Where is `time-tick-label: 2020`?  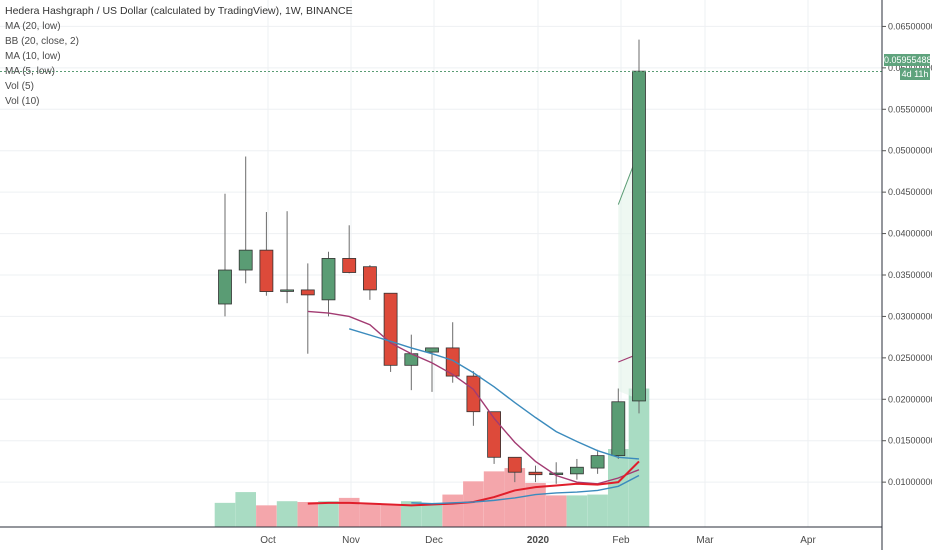 time-tick-label: 2020 is located at coordinates (538, 540).